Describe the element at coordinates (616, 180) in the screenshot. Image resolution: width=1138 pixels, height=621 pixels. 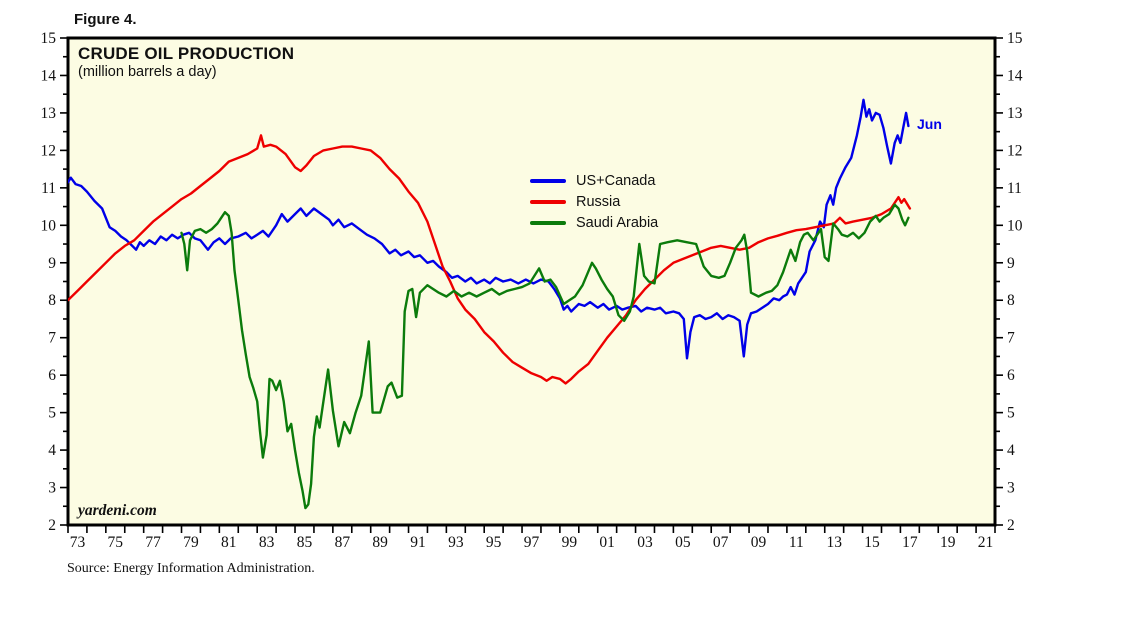
I see `legend-label-us-canada: US+Canada` at that location.